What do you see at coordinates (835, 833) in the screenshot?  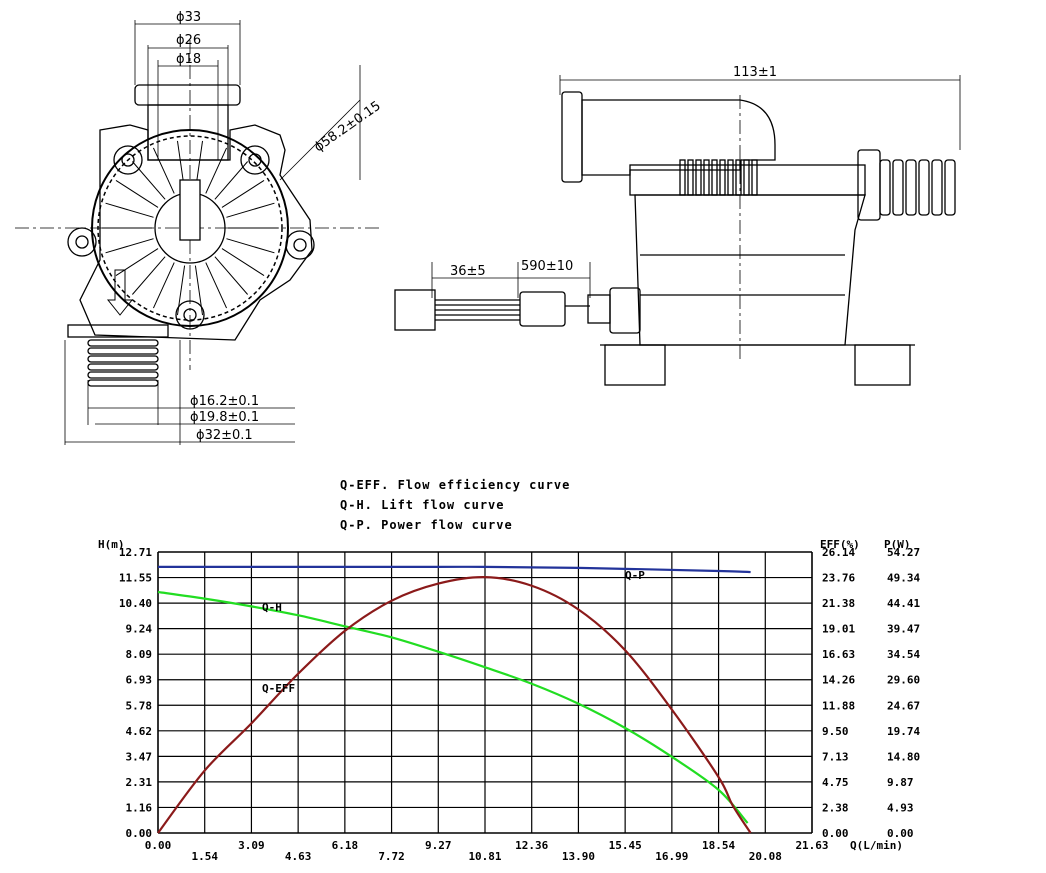 I see `eff-tick-label: 0.00` at bounding box center [835, 833].